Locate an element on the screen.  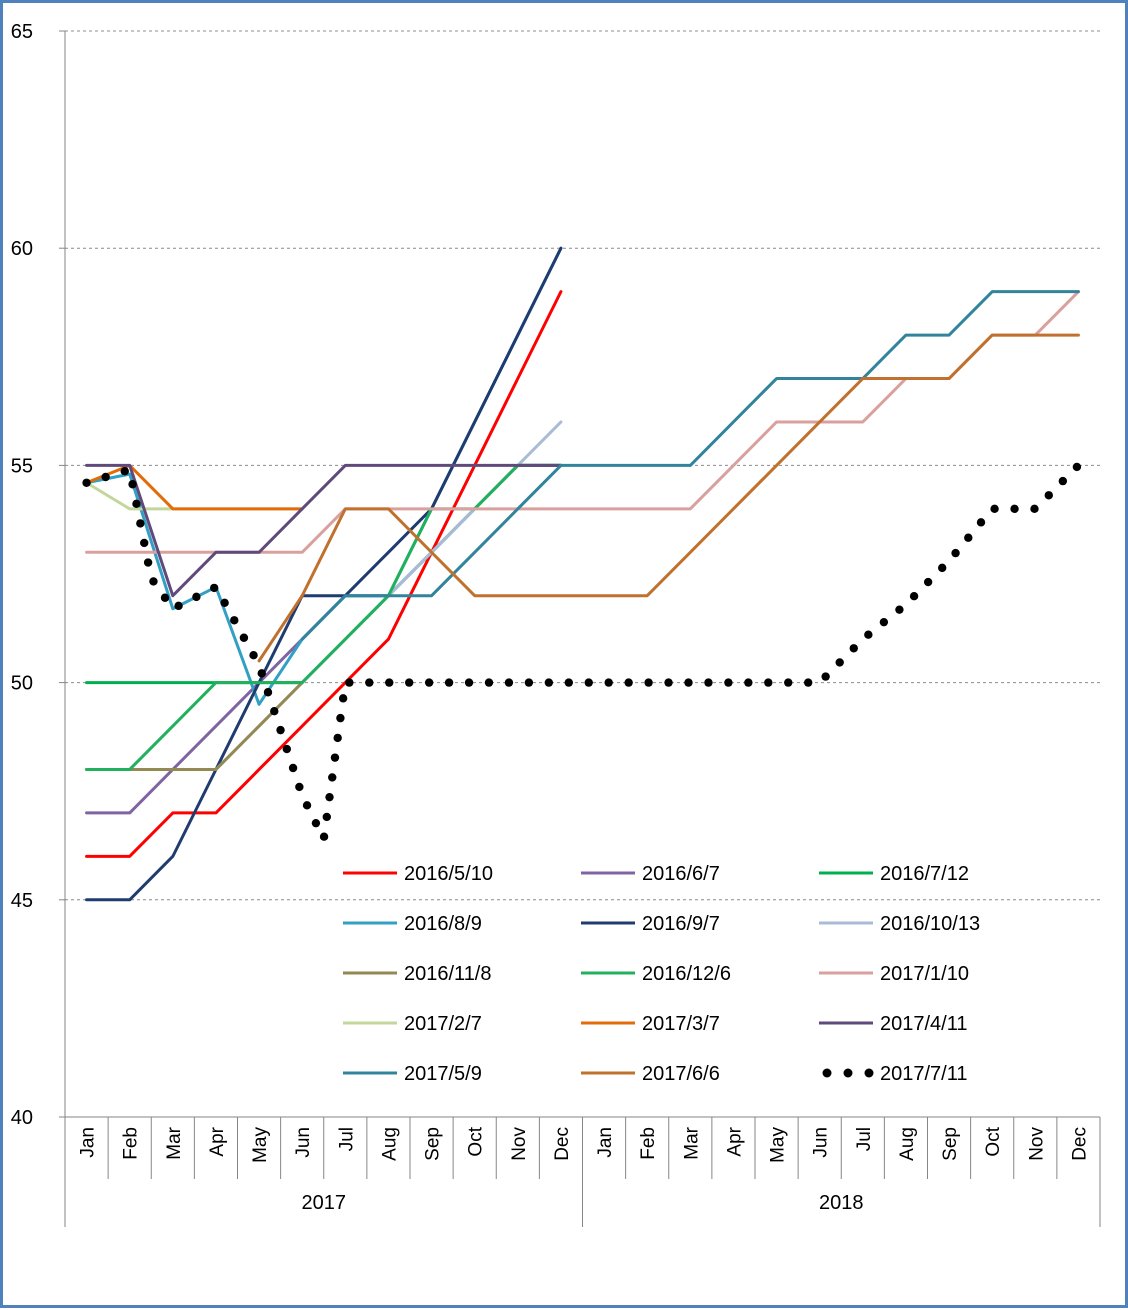
legend-label: 2017/3/7 is located at coordinates (681, 1024).